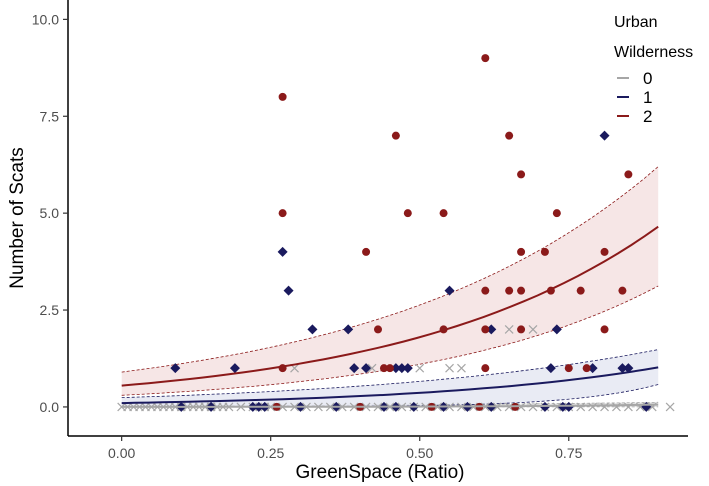  What do you see at coordinates (17, 218) in the screenshot?
I see `y-axis-title: Number of Scats` at bounding box center [17, 218].